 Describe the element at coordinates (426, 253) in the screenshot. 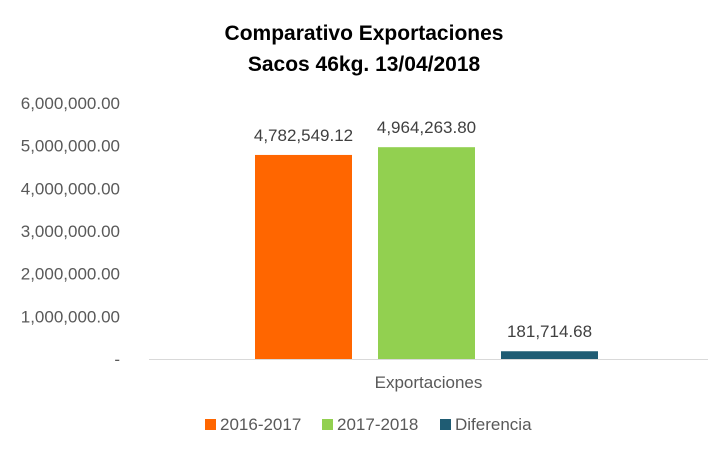

I see `bar-2017-2018` at that location.